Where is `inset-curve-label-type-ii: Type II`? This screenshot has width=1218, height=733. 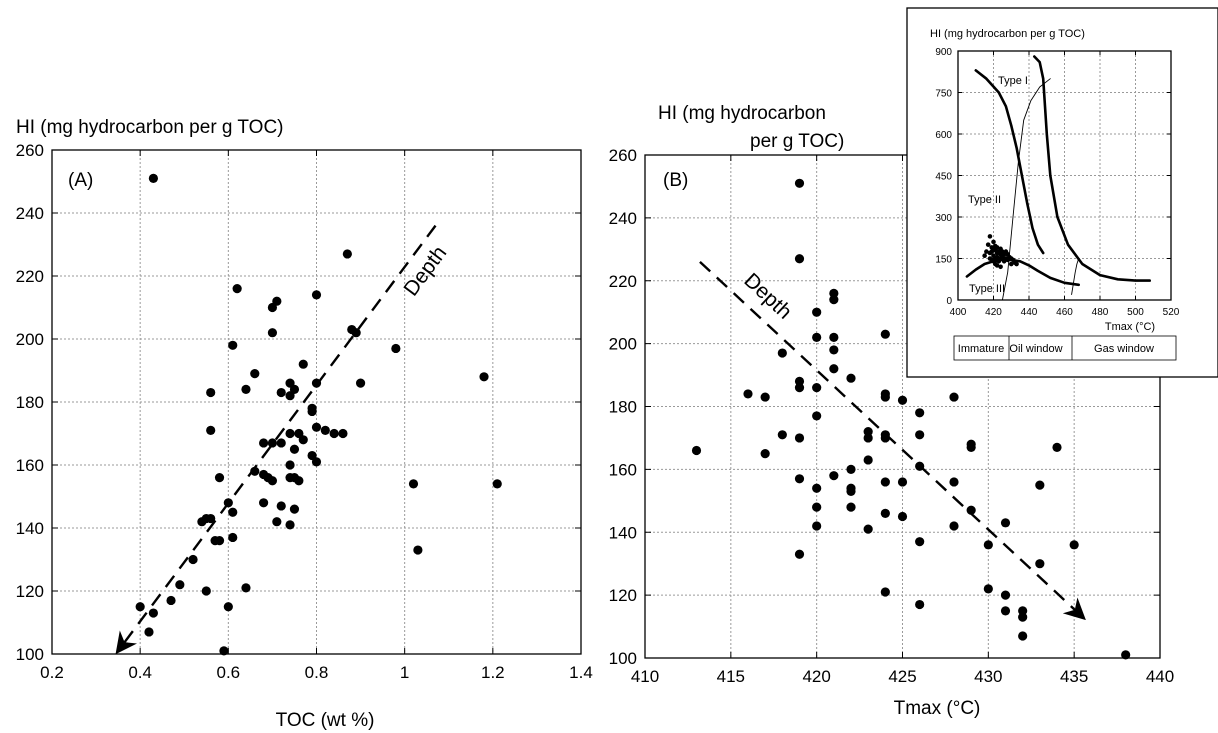 inset-curve-label-type-ii: Type II is located at coordinates (984, 200).